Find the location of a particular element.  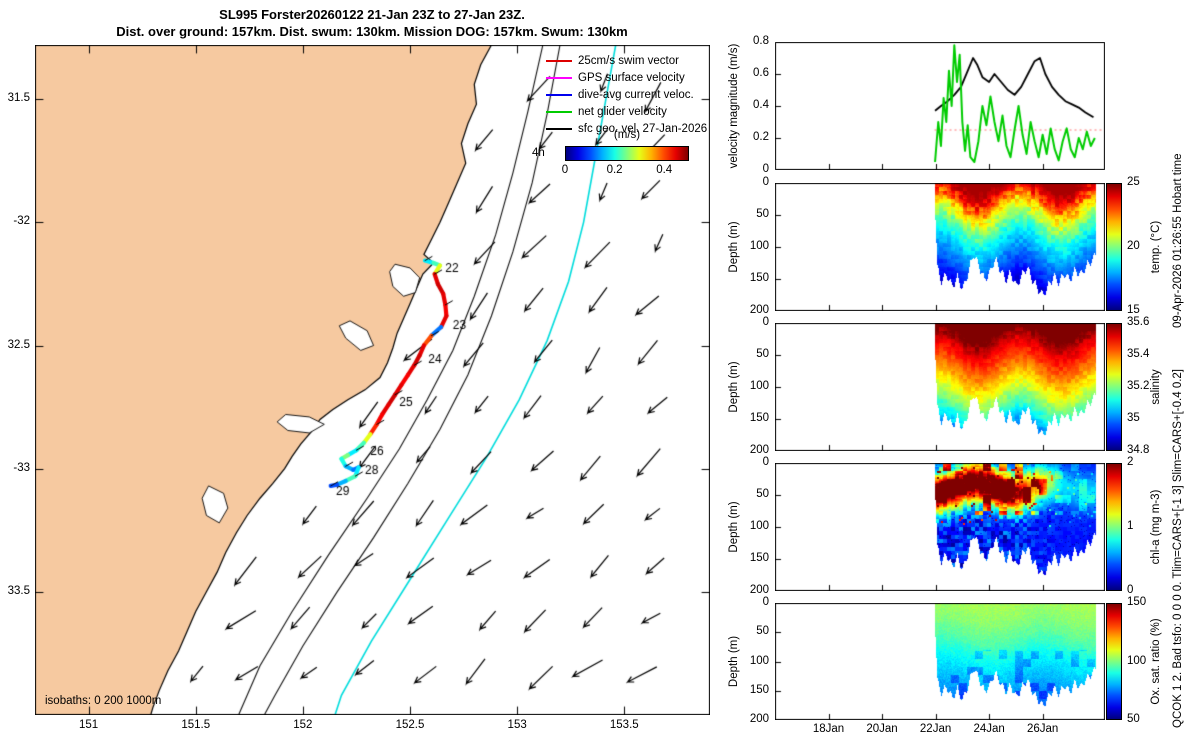

velocity-panel-canvas is located at coordinates (940, 106).